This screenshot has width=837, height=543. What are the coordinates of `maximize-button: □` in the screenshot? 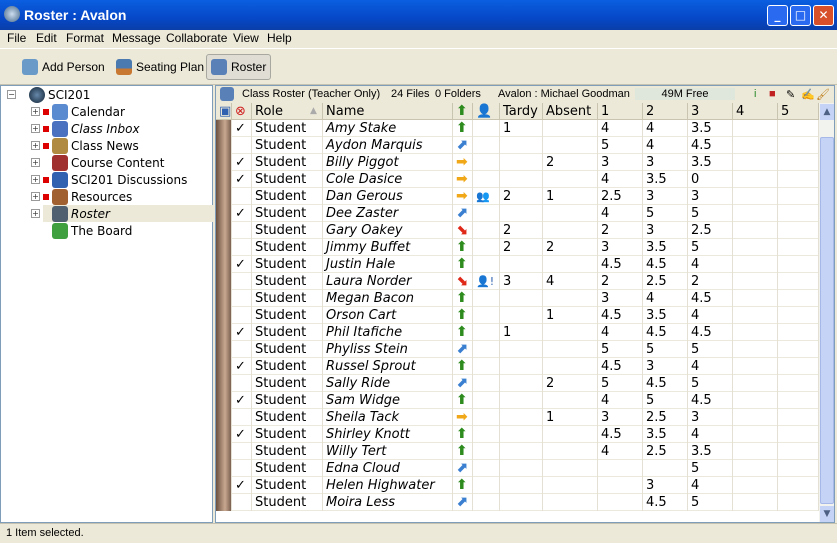 It's located at (800, 15).